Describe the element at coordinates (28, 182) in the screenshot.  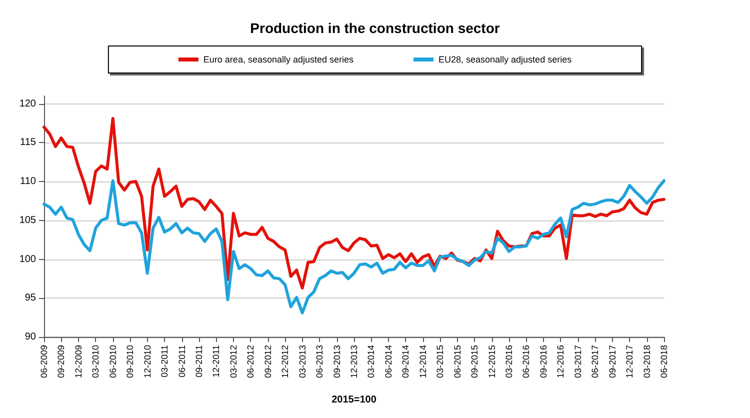
I see `y-tick-label: 110` at that location.